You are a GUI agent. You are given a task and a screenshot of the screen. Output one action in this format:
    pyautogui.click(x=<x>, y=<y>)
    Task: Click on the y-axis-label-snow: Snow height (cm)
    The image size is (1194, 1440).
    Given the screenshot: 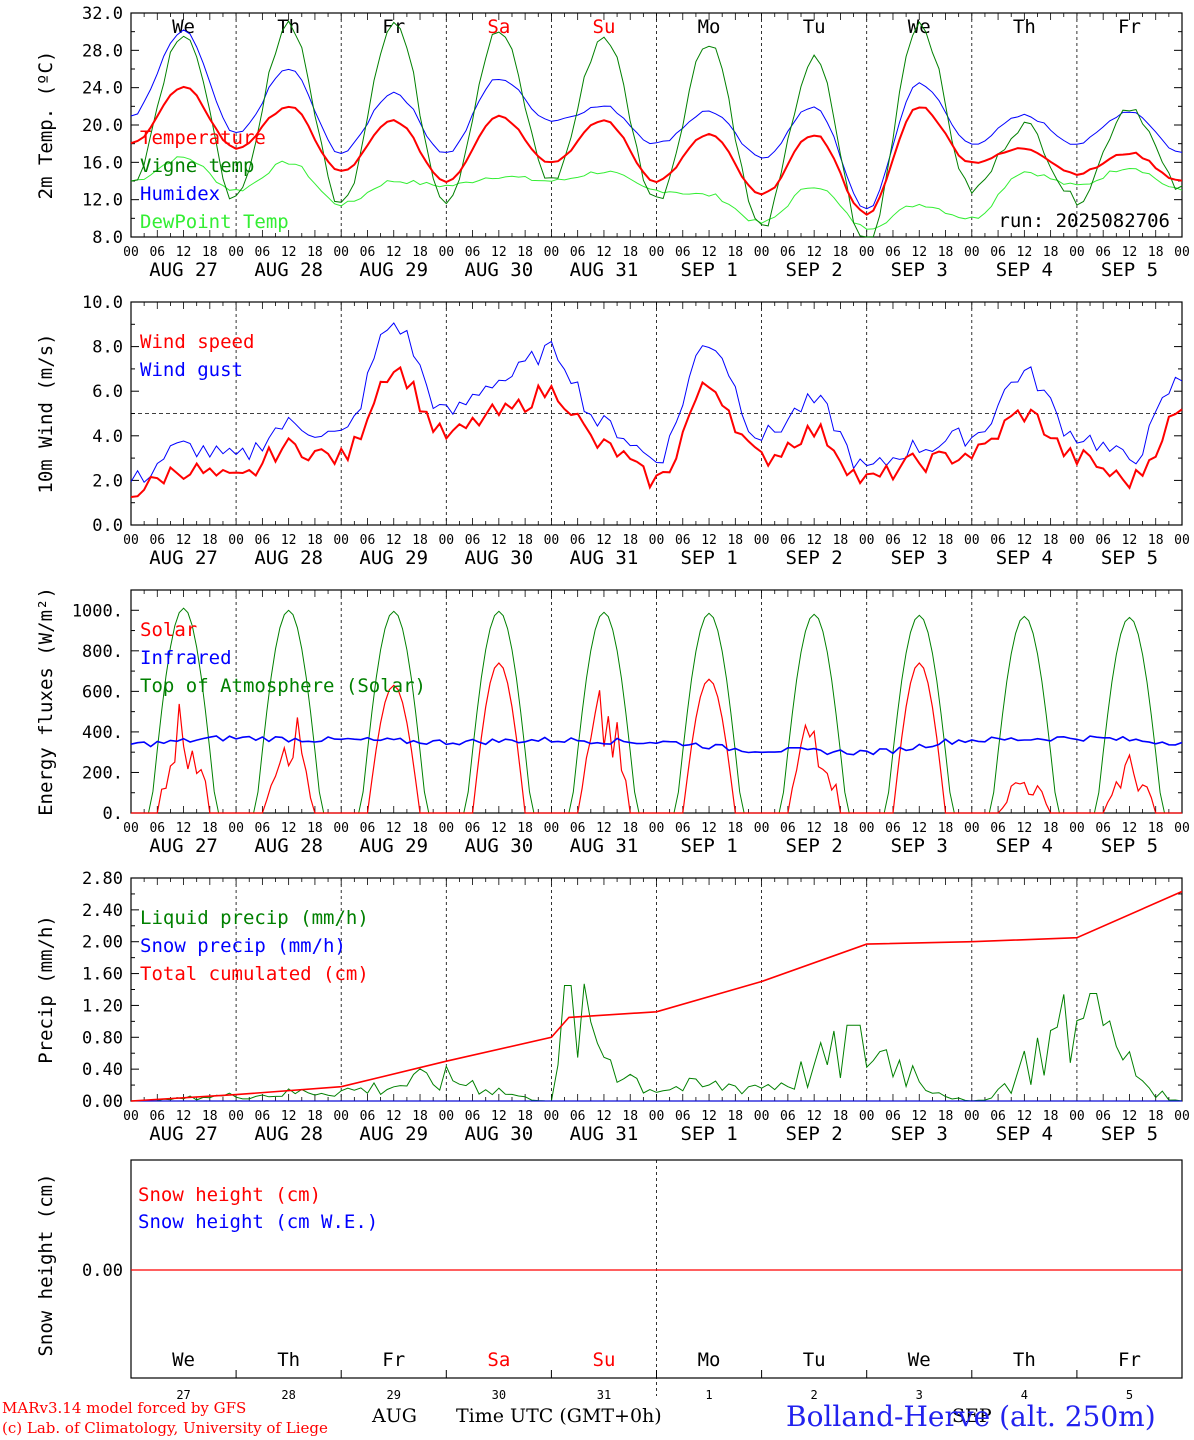 What is the action you would take?
    pyautogui.click(x=46, y=1264)
    